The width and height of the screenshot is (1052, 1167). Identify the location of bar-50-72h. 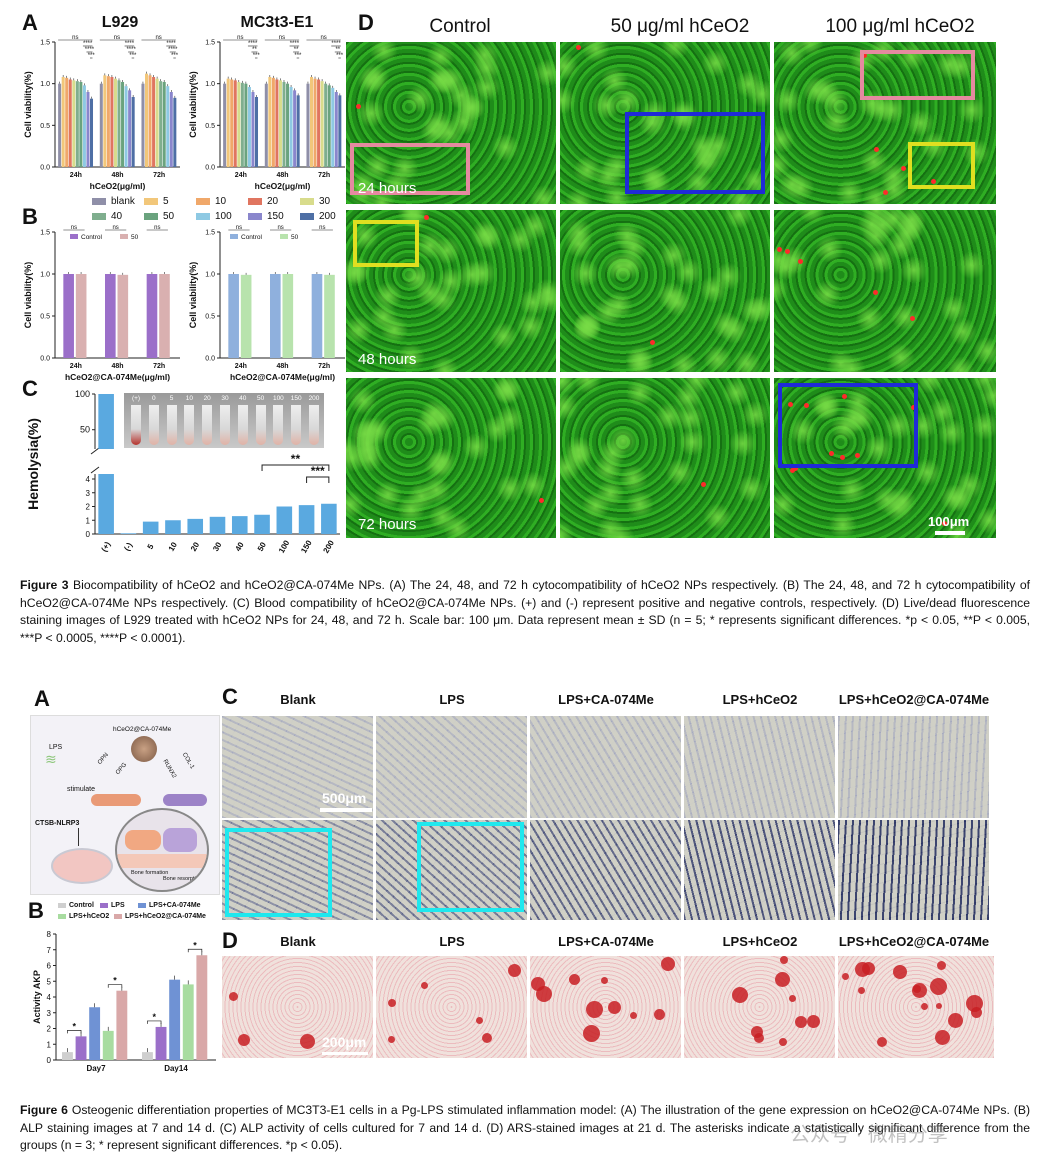
(164, 124).